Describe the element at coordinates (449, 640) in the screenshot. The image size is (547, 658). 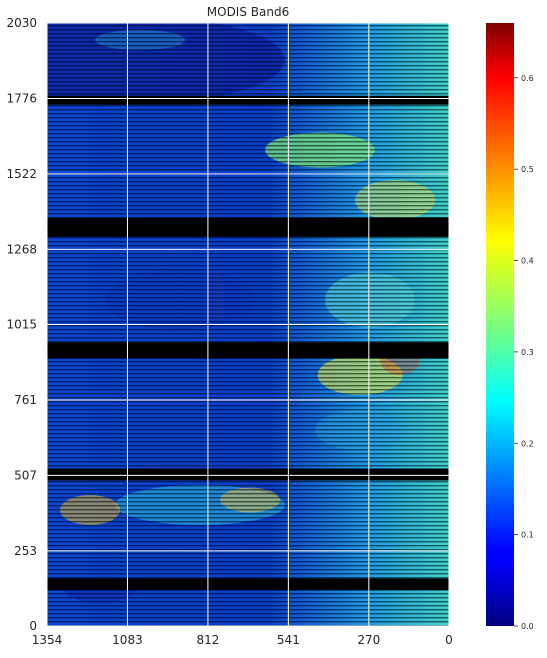
I see `x-tick-label: 0` at that location.